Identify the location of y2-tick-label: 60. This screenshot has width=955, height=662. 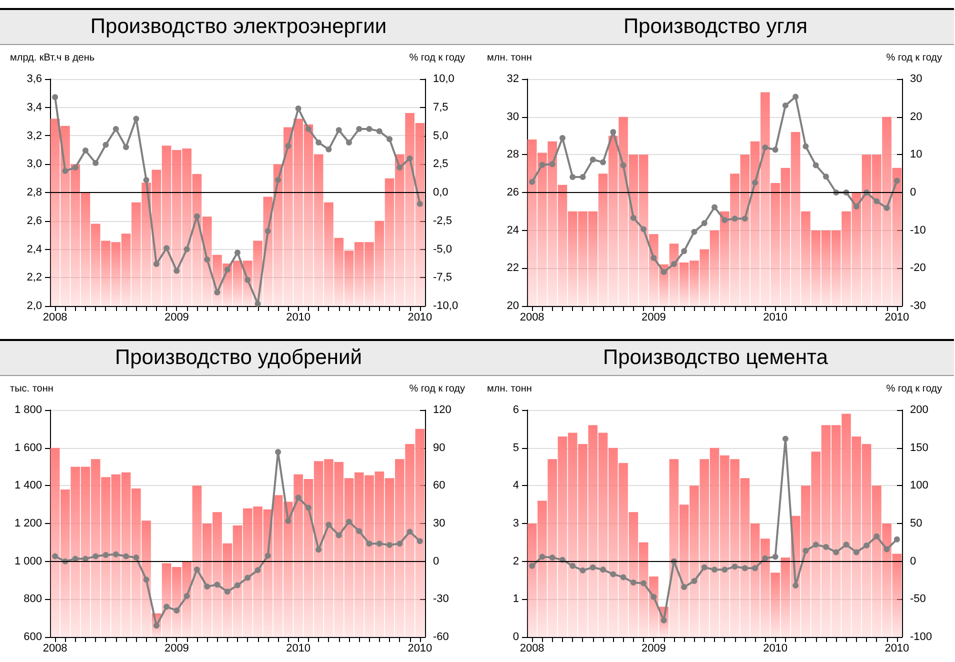
(439, 486).